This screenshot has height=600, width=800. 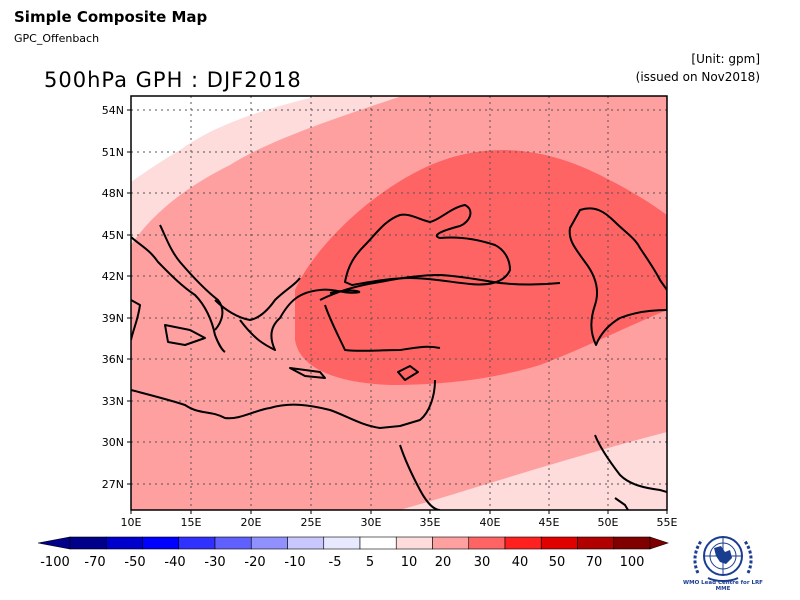 I want to click on colorbar-label: -20, so click(x=254, y=562).